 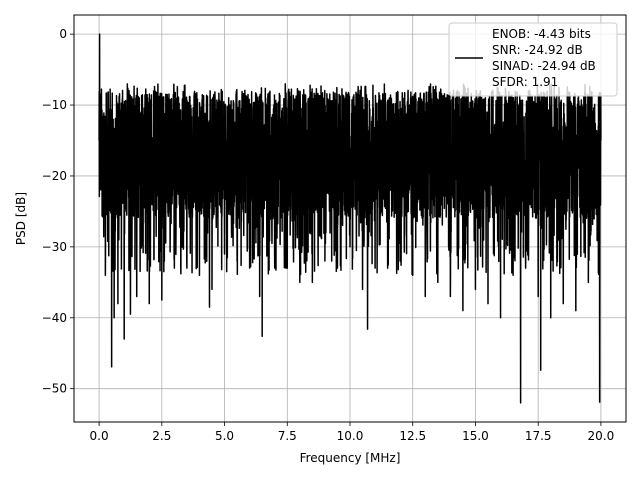 What do you see at coordinates (412, 436) in the screenshot?
I see `x-tick-label: 12.5` at bounding box center [412, 436].